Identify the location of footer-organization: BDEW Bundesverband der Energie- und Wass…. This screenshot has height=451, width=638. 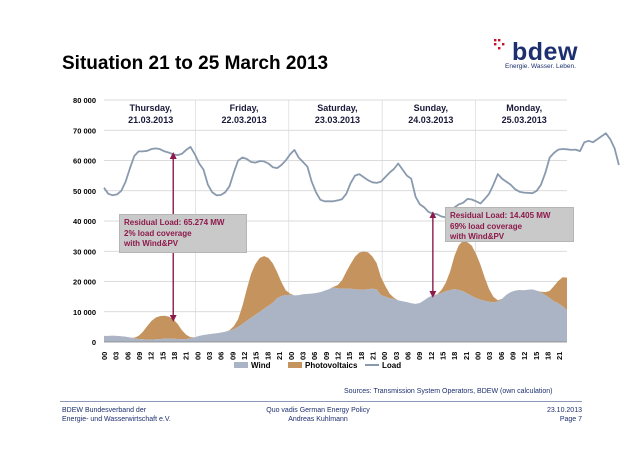
(116, 415).